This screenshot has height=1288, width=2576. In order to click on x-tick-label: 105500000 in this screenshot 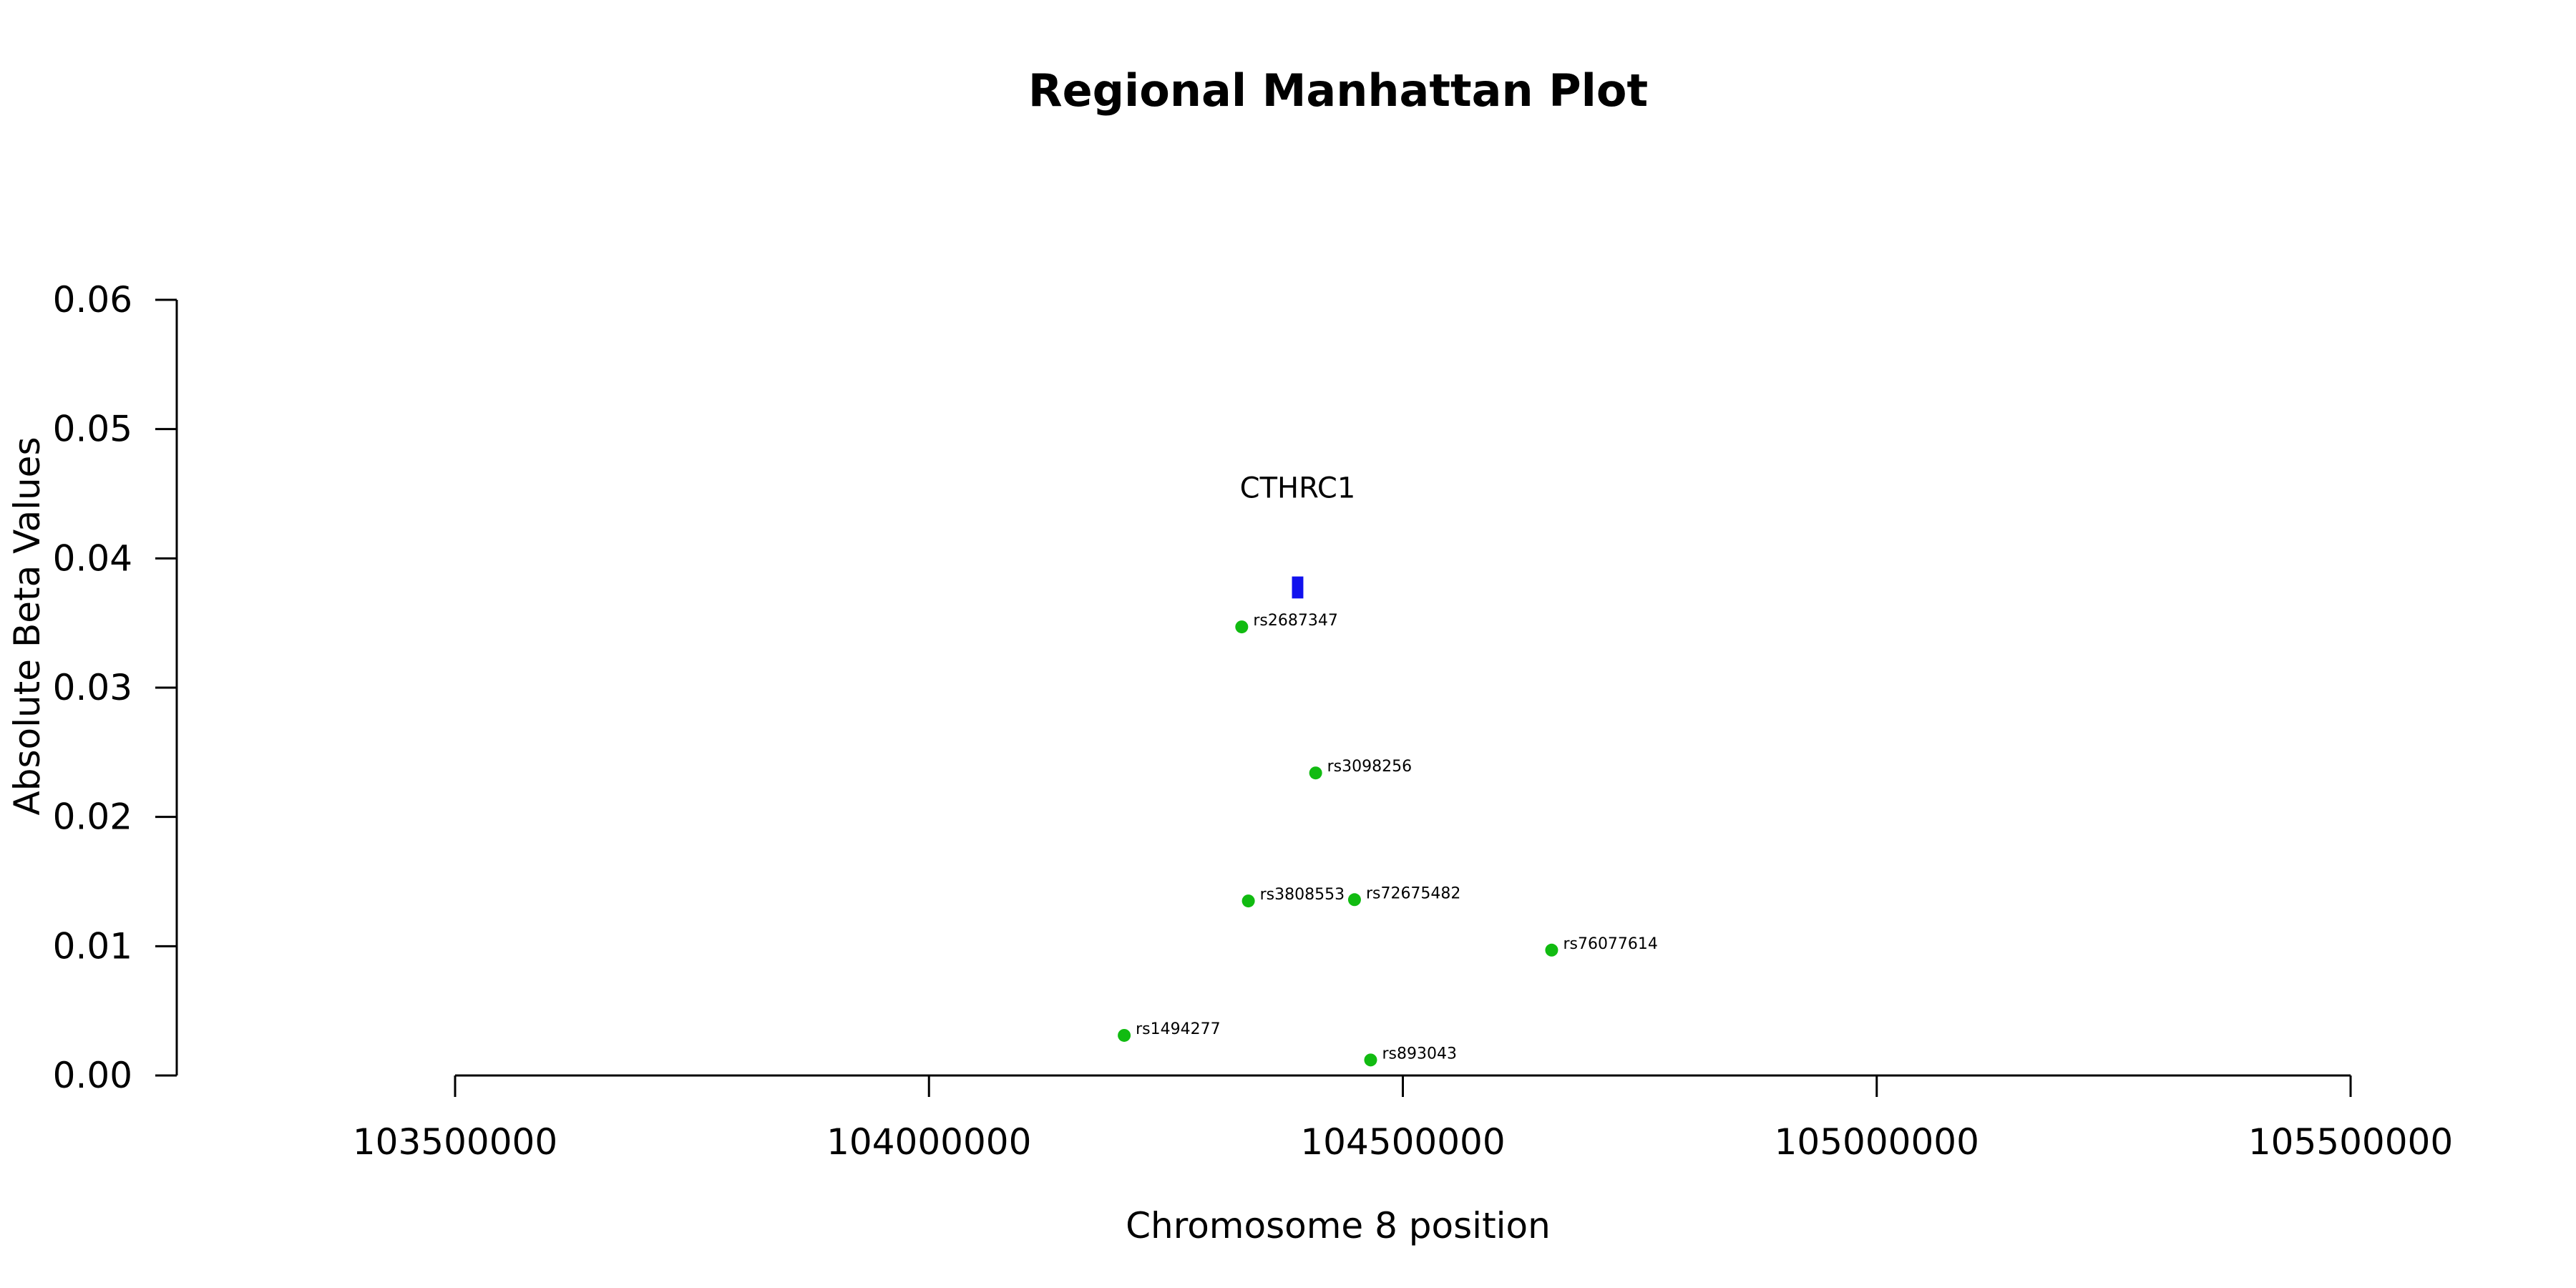, I will do `click(2350, 1142)`.